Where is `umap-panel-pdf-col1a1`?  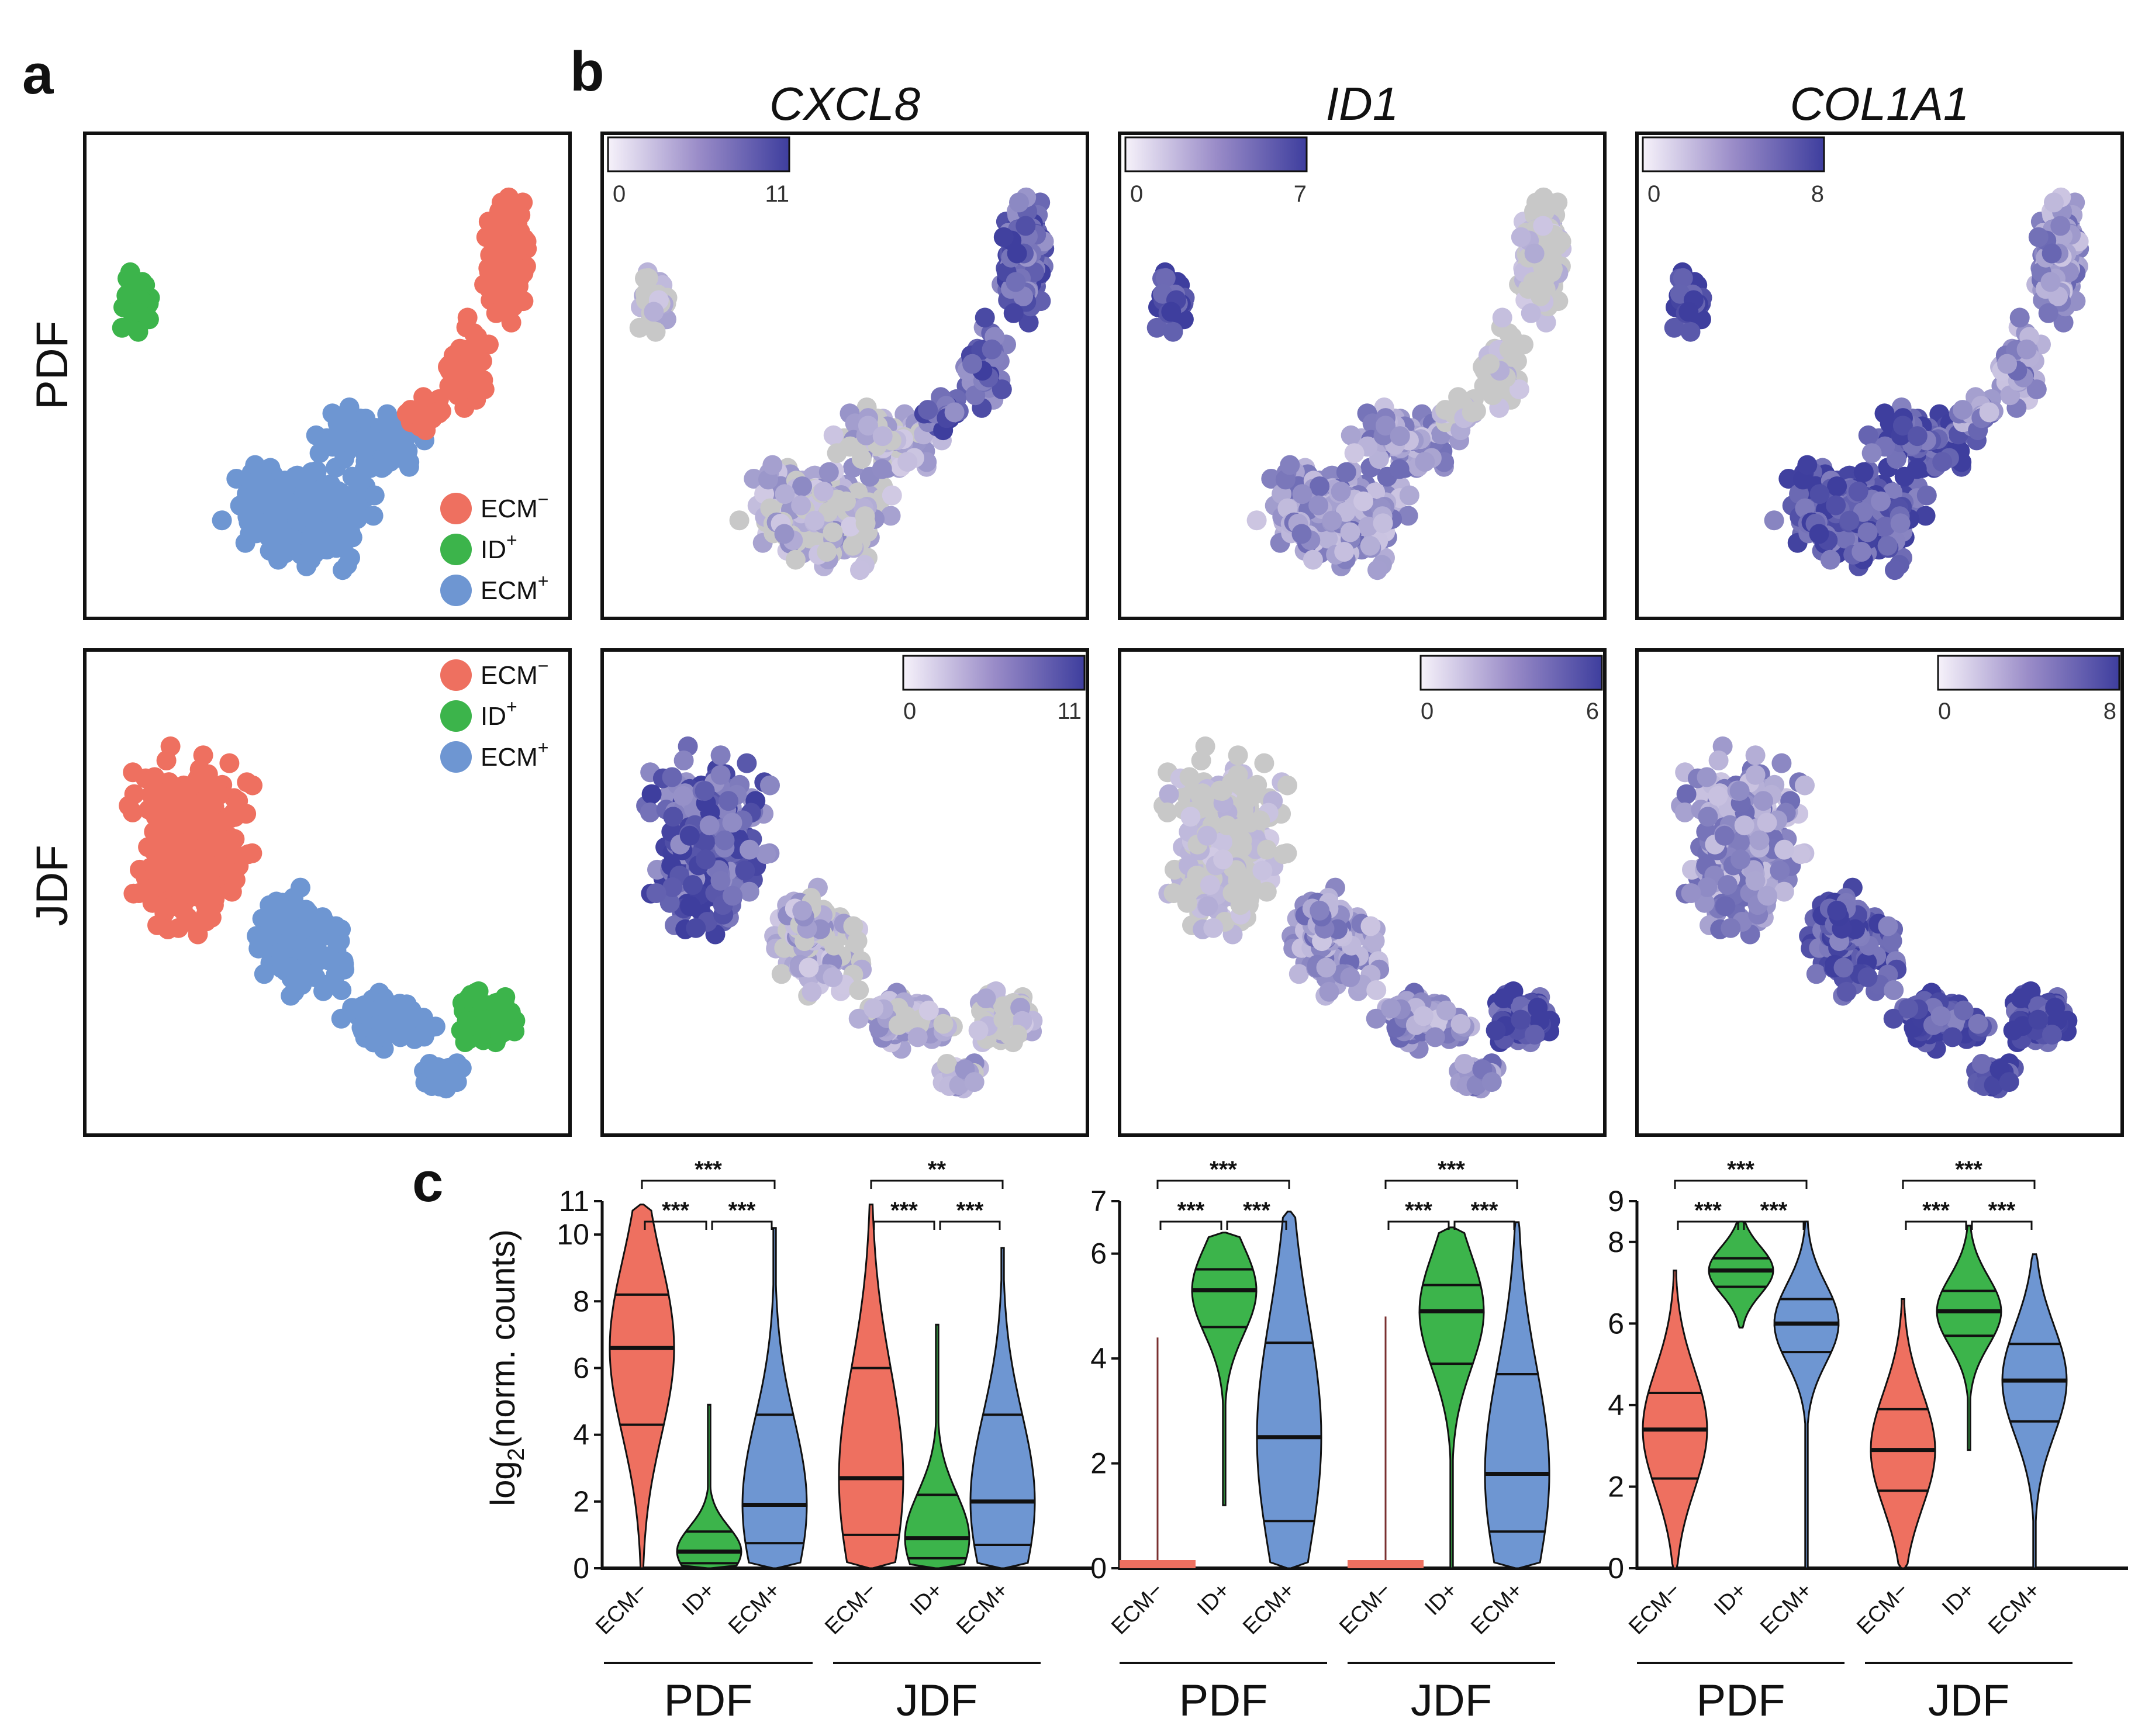
umap-panel-pdf-col1a1 is located at coordinates (1880, 376).